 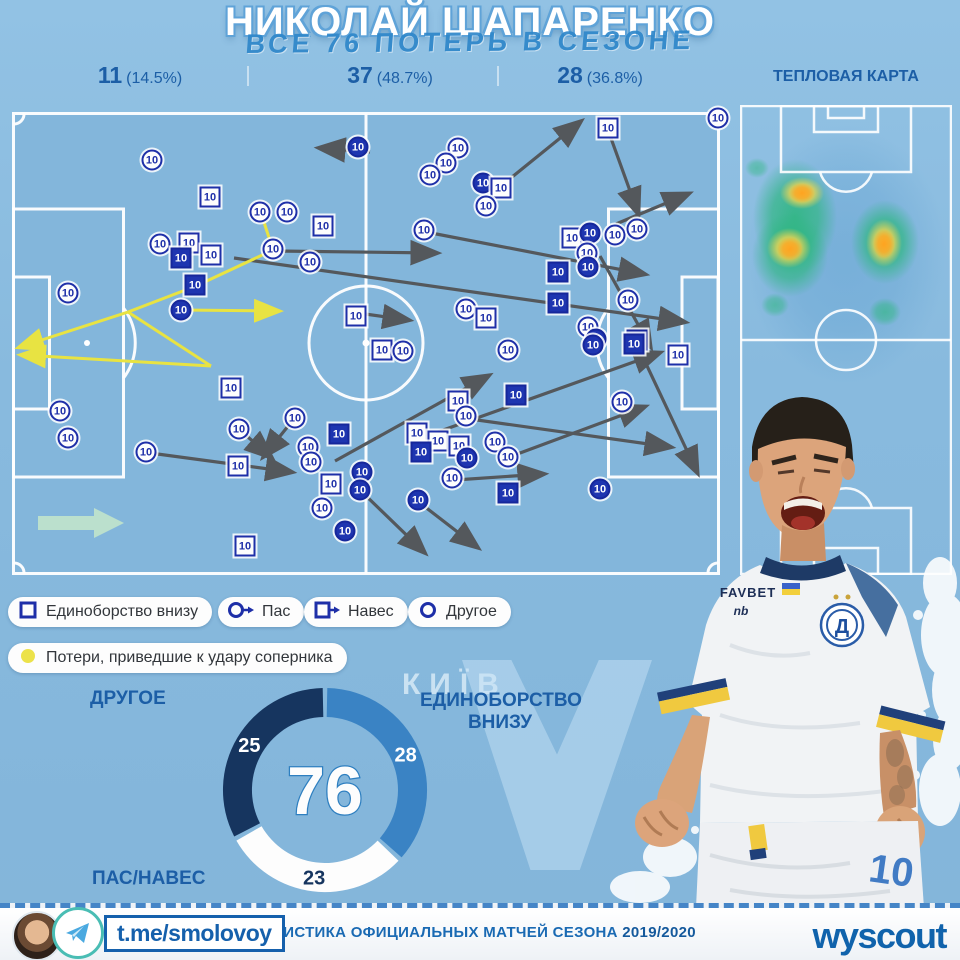 I want to click on legend-other-label: Другое, so click(x=471, y=611).